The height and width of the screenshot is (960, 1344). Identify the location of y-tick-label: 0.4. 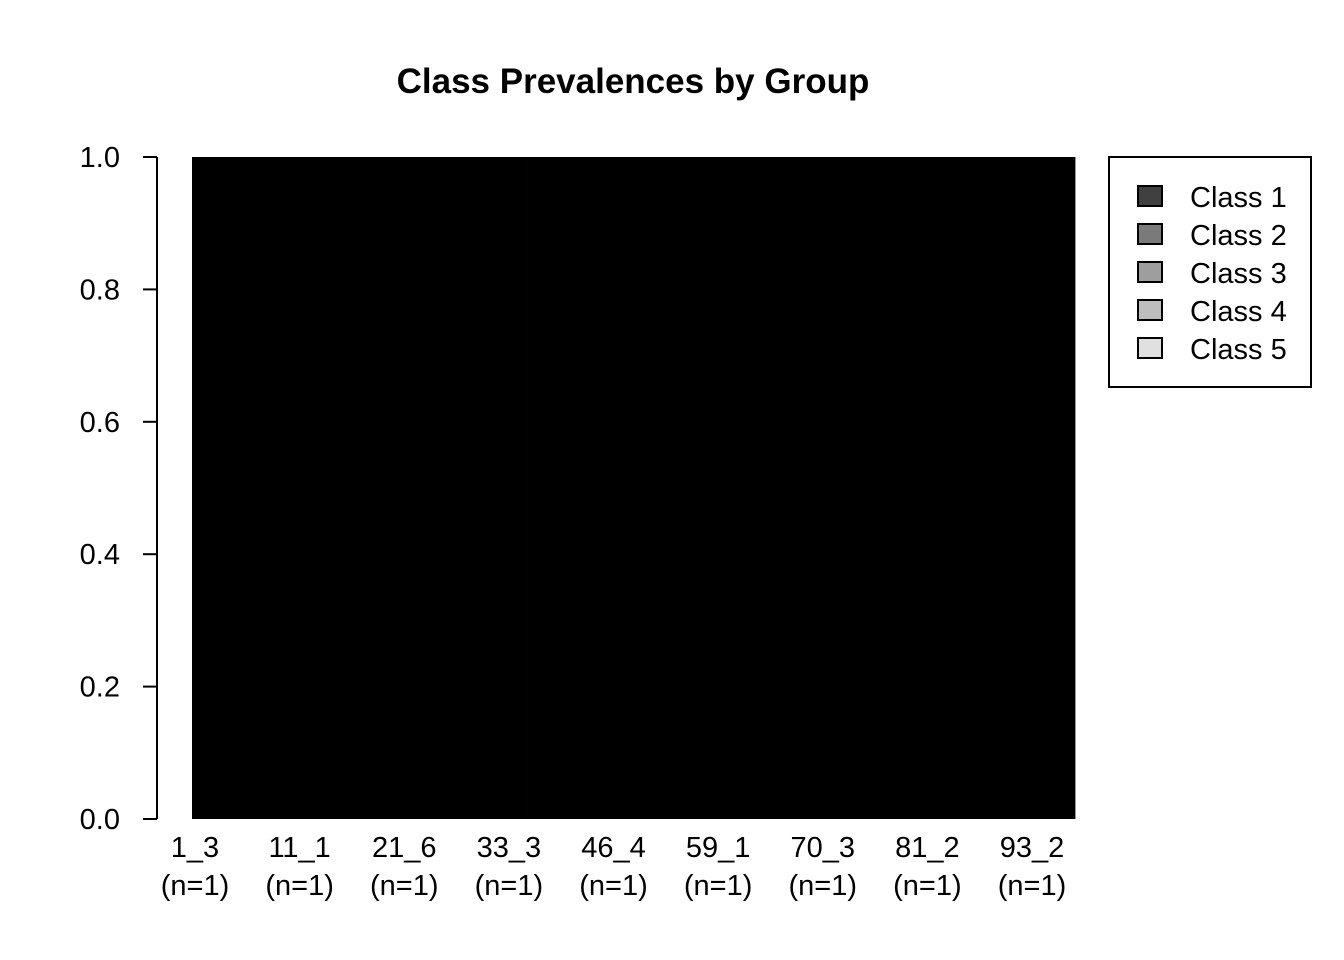
(100, 555).